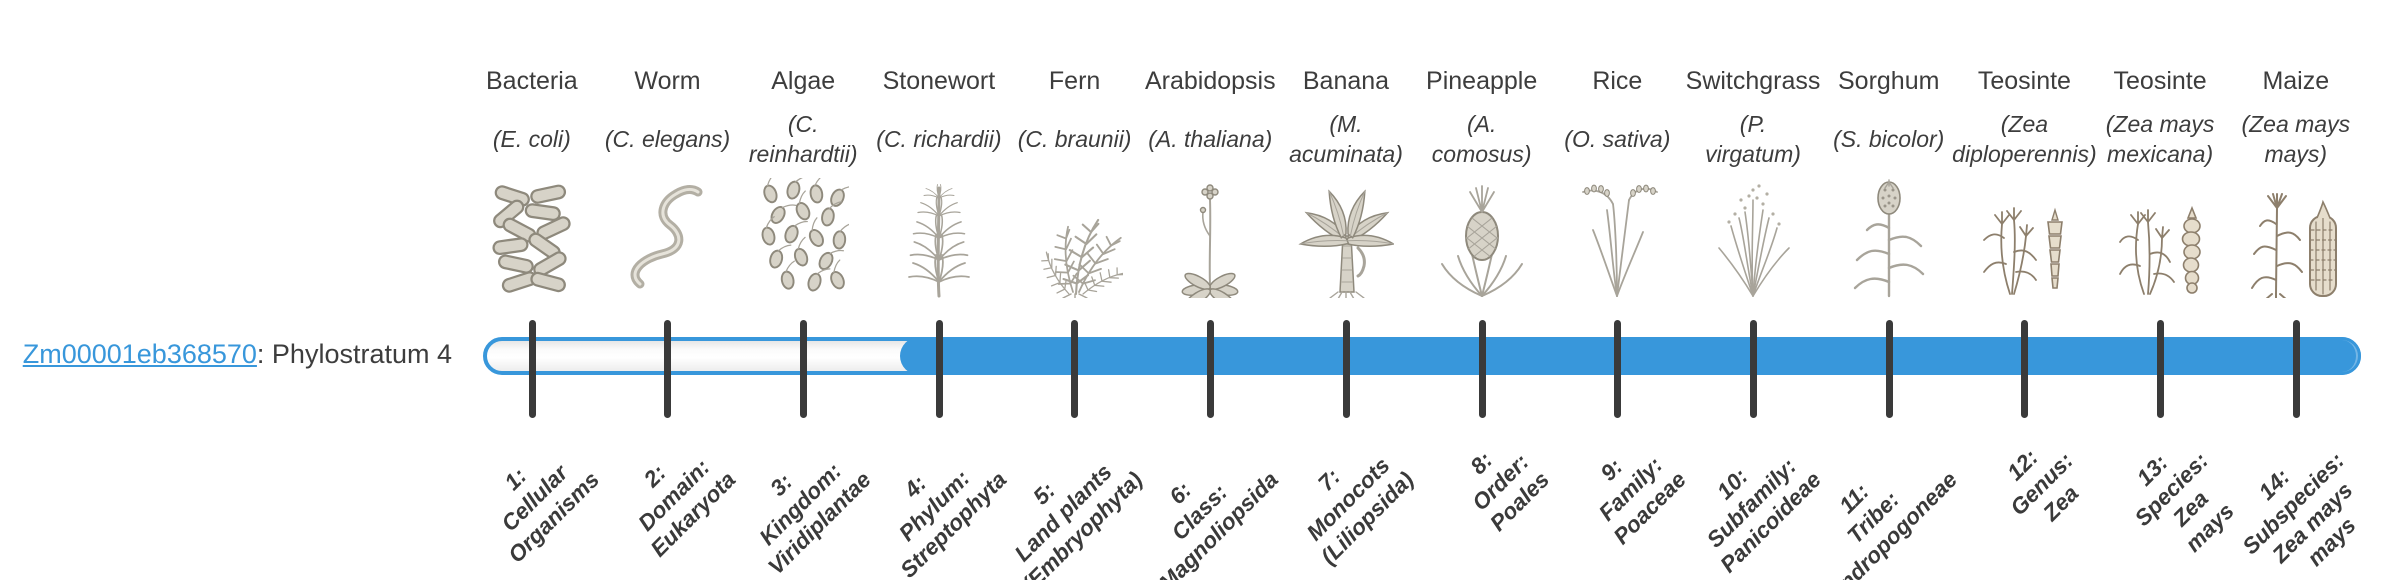 Image resolution: width=2400 pixels, height=580 pixels. I want to click on organism-species: (A. comosus), so click(1481, 139).